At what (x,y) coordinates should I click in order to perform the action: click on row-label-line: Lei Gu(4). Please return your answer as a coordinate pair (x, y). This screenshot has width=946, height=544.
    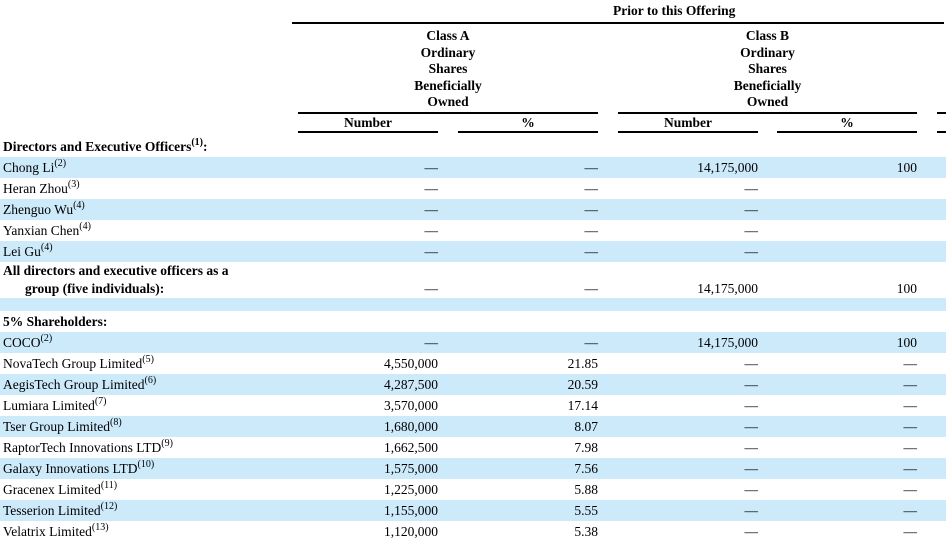
    Looking at the image, I should click on (148, 251).